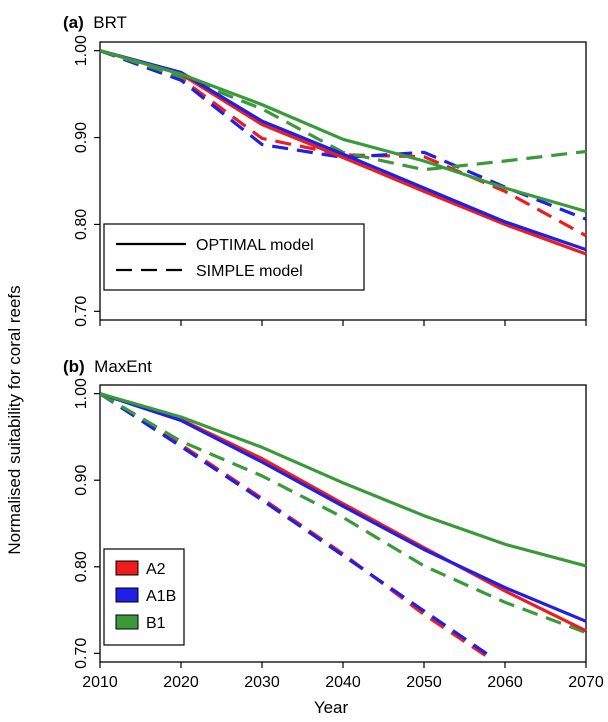 This screenshot has width=608, height=722. Describe the element at coordinates (118, 366) in the screenshot. I see `panel-2-title-text: MaxEnt` at that location.